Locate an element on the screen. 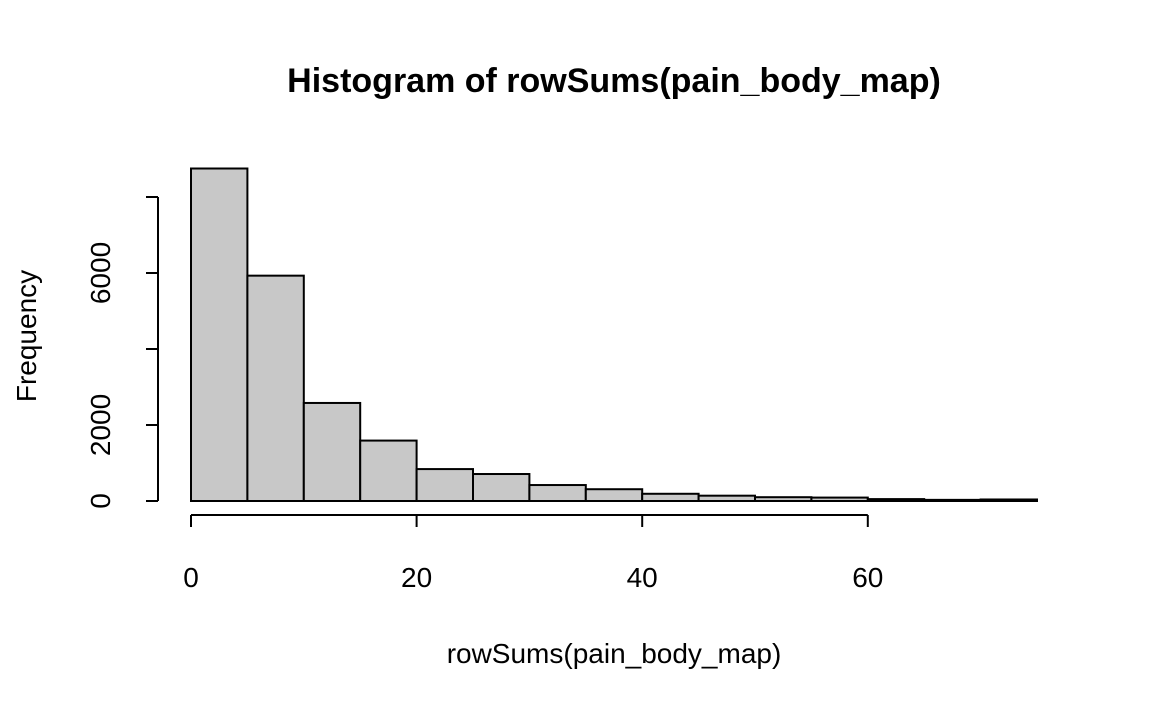  x-tick-label: 20 is located at coordinates (416, 577).